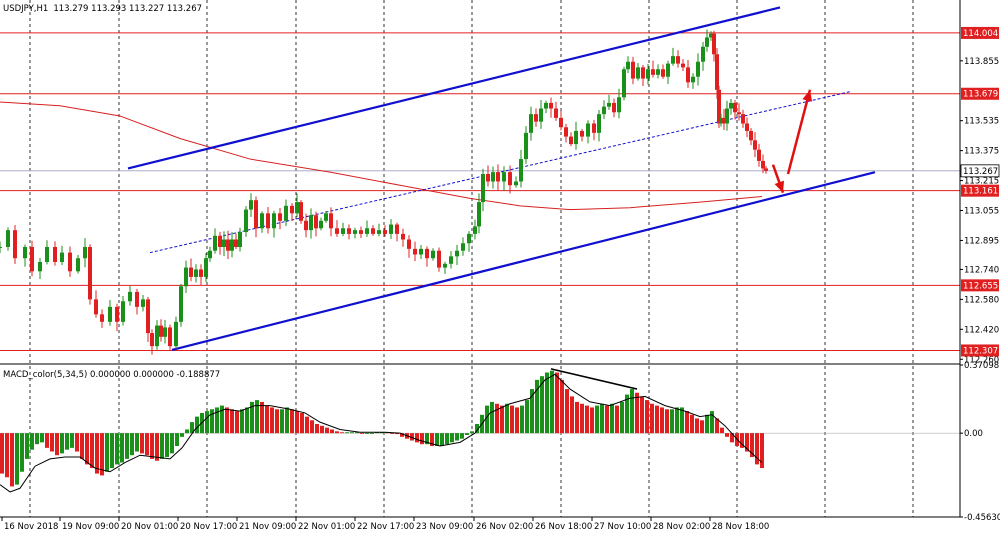  I want to click on price-tick-label: 112.580, so click(981, 300).